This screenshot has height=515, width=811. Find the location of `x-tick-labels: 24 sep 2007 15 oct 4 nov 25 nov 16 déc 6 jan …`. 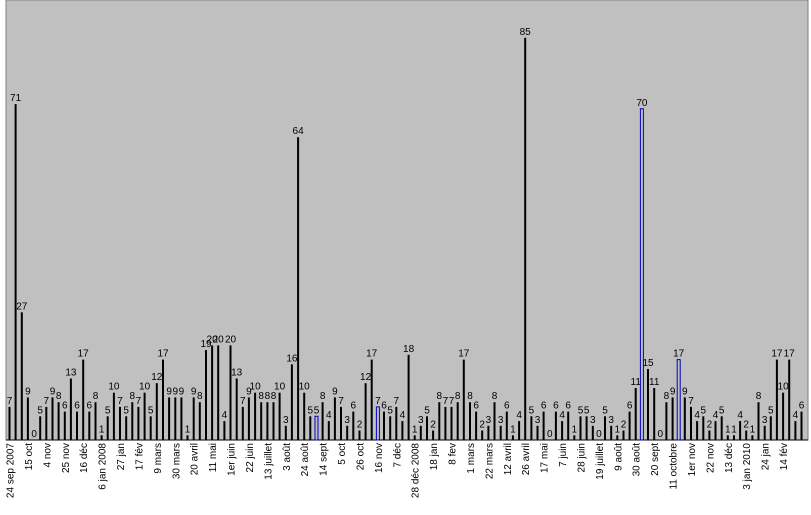

x-tick-labels: 24 sep 2007 15 oct 4 nov 25 nov 16 déc 6 jan … is located at coordinates (398, 470).